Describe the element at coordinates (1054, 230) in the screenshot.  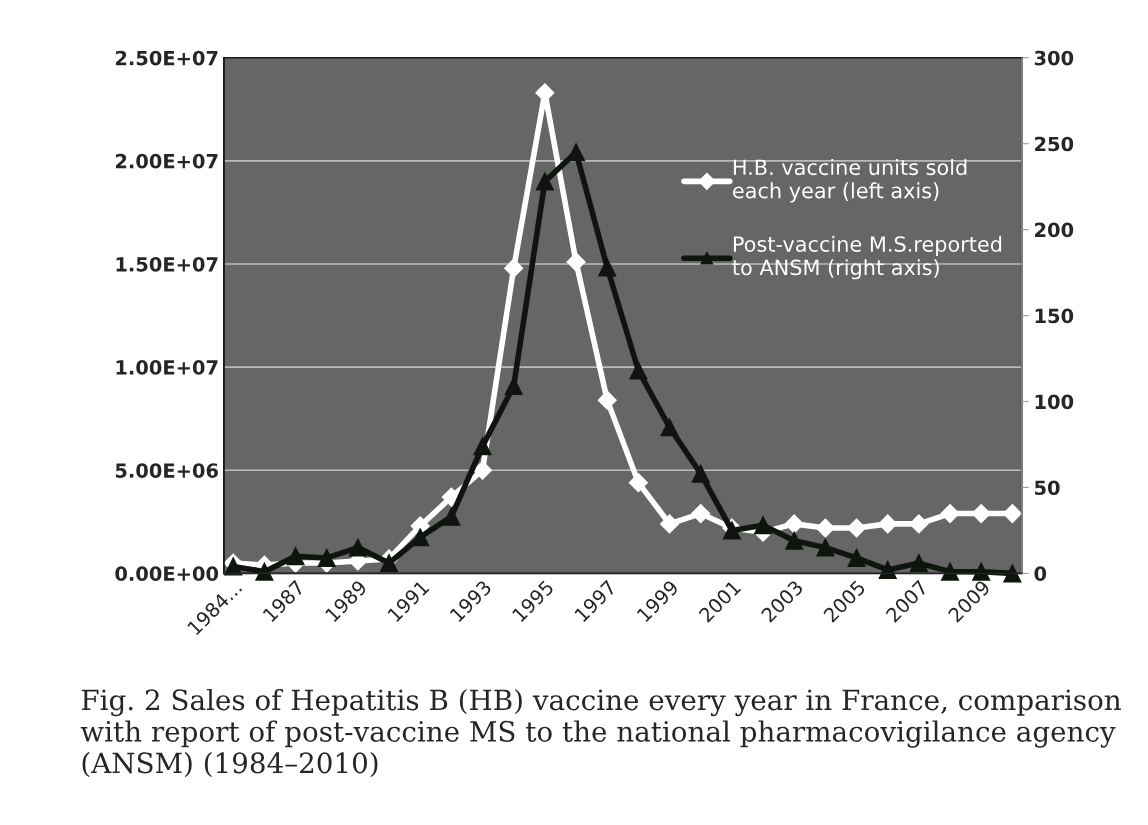
I see `y2-tick-label: 200` at that location.